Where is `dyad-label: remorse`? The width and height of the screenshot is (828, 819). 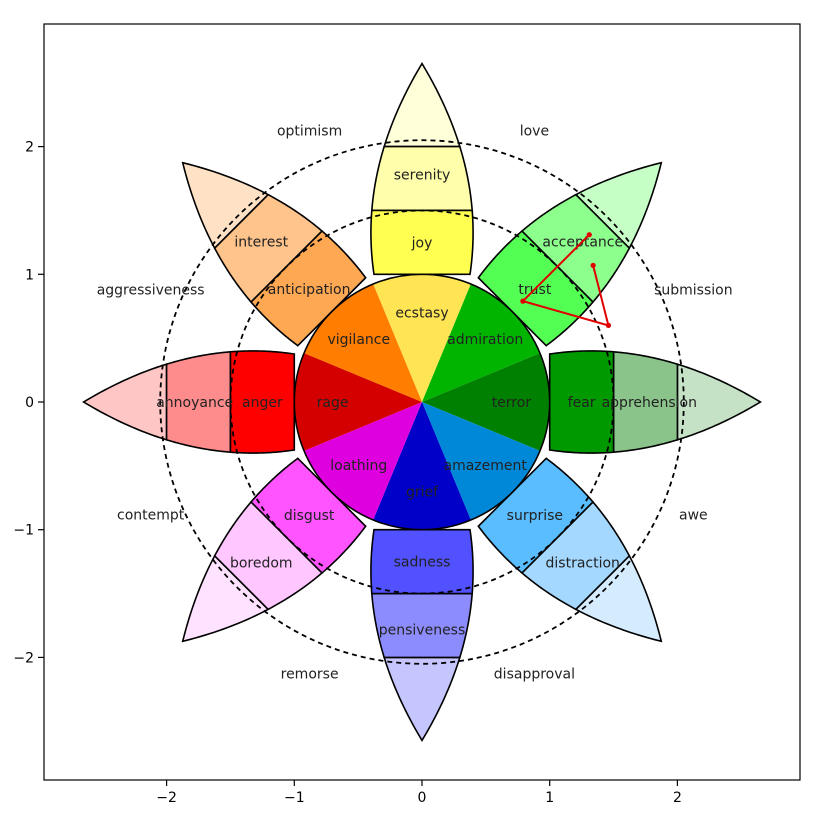
dyad-label: remorse is located at coordinates (310, 674).